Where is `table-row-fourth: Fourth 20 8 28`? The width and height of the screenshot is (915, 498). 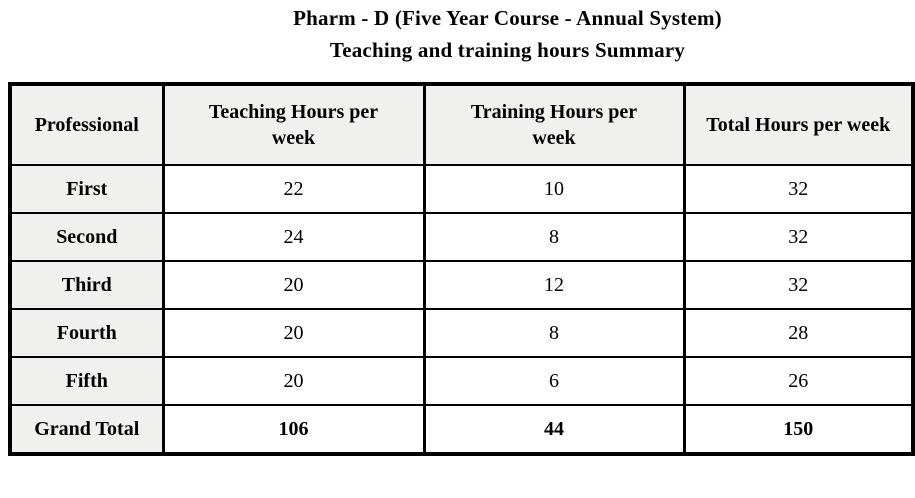
table-row-fourth: Fourth 20 8 28 is located at coordinates (461, 333).